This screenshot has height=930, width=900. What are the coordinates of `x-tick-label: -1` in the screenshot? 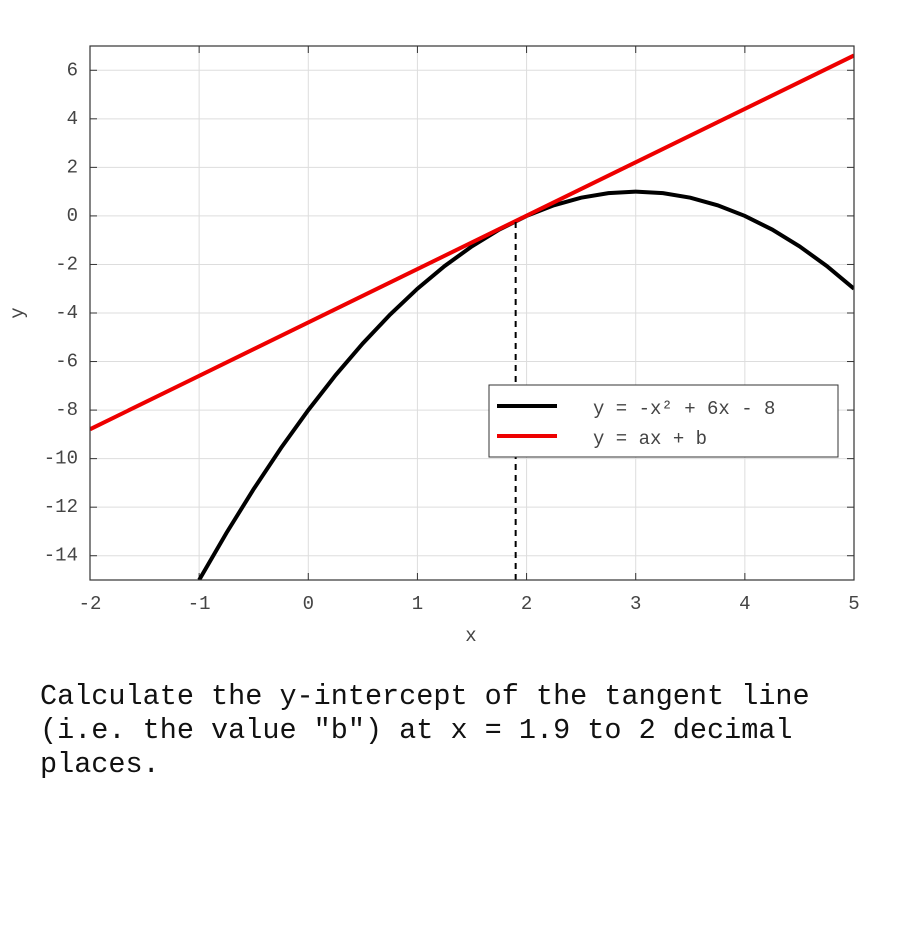 It's located at (199, 604).